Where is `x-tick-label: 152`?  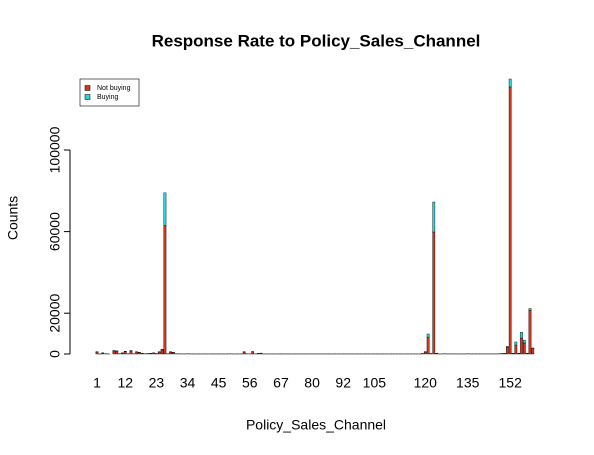 x-tick-label: 152 is located at coordinates (511, 383).